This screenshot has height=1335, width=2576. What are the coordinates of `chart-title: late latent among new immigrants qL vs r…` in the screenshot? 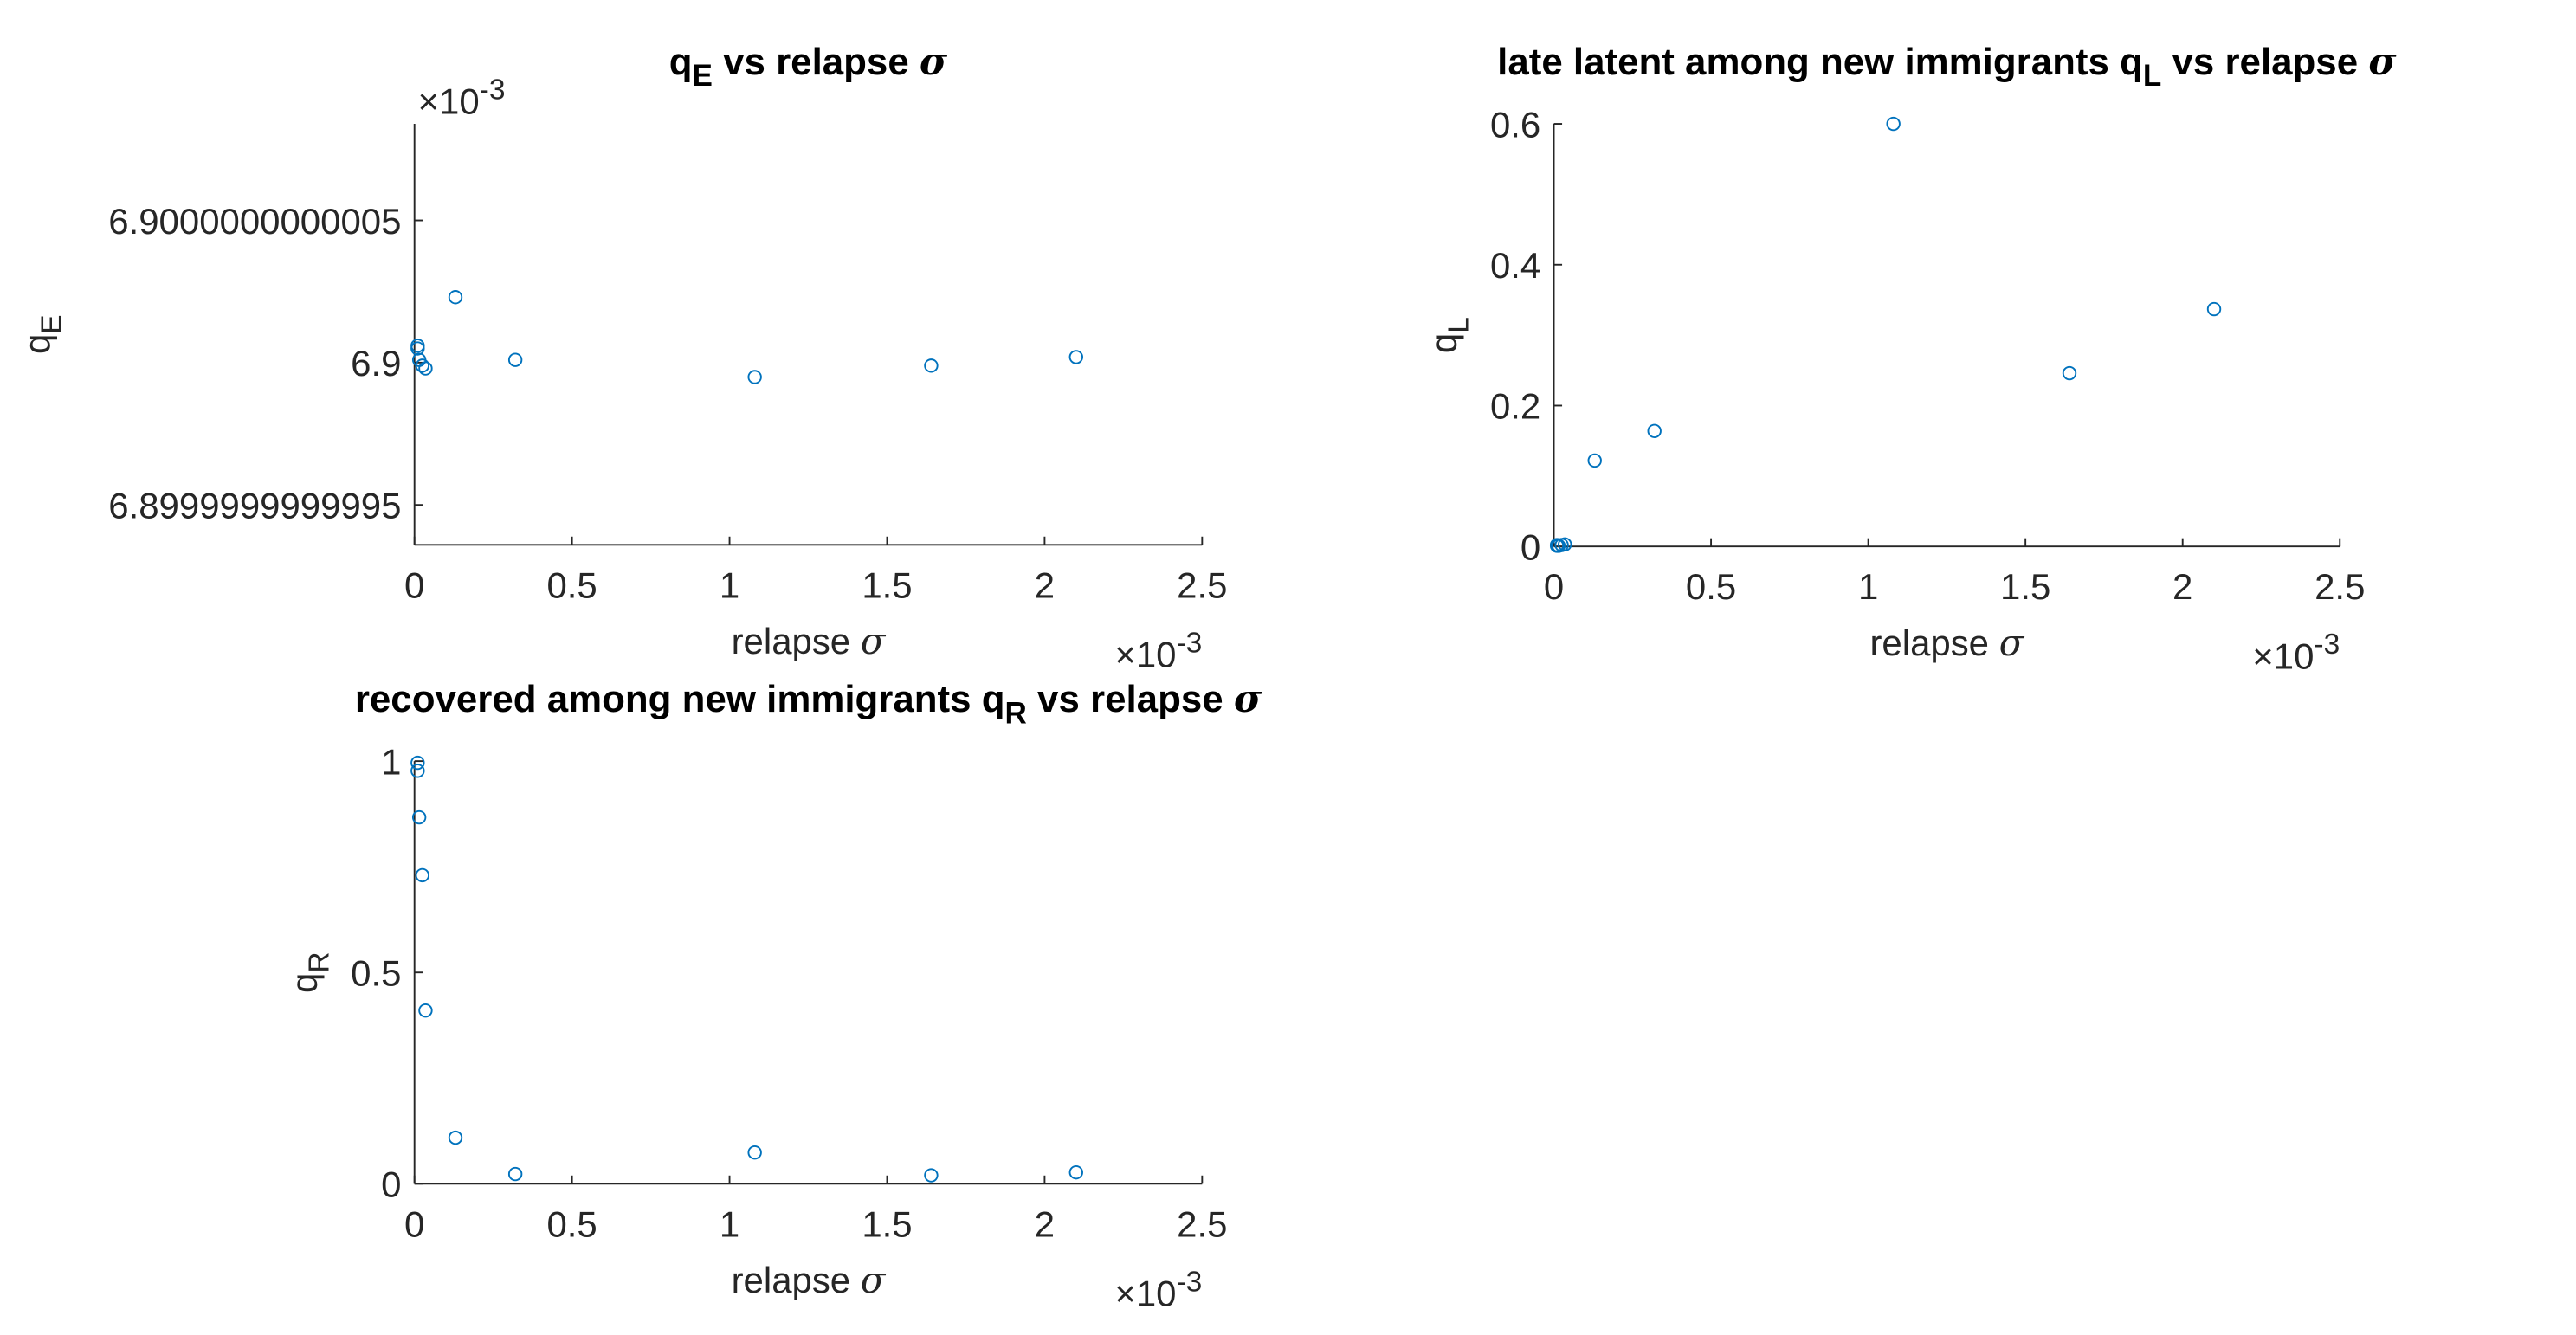 It's located at (1947, 67).